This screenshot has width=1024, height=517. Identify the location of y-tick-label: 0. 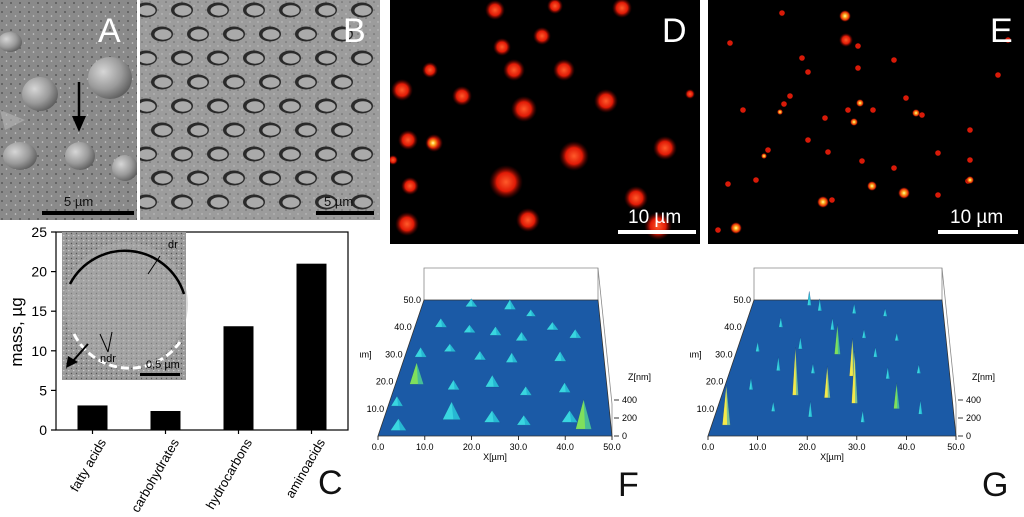
(43, 430).